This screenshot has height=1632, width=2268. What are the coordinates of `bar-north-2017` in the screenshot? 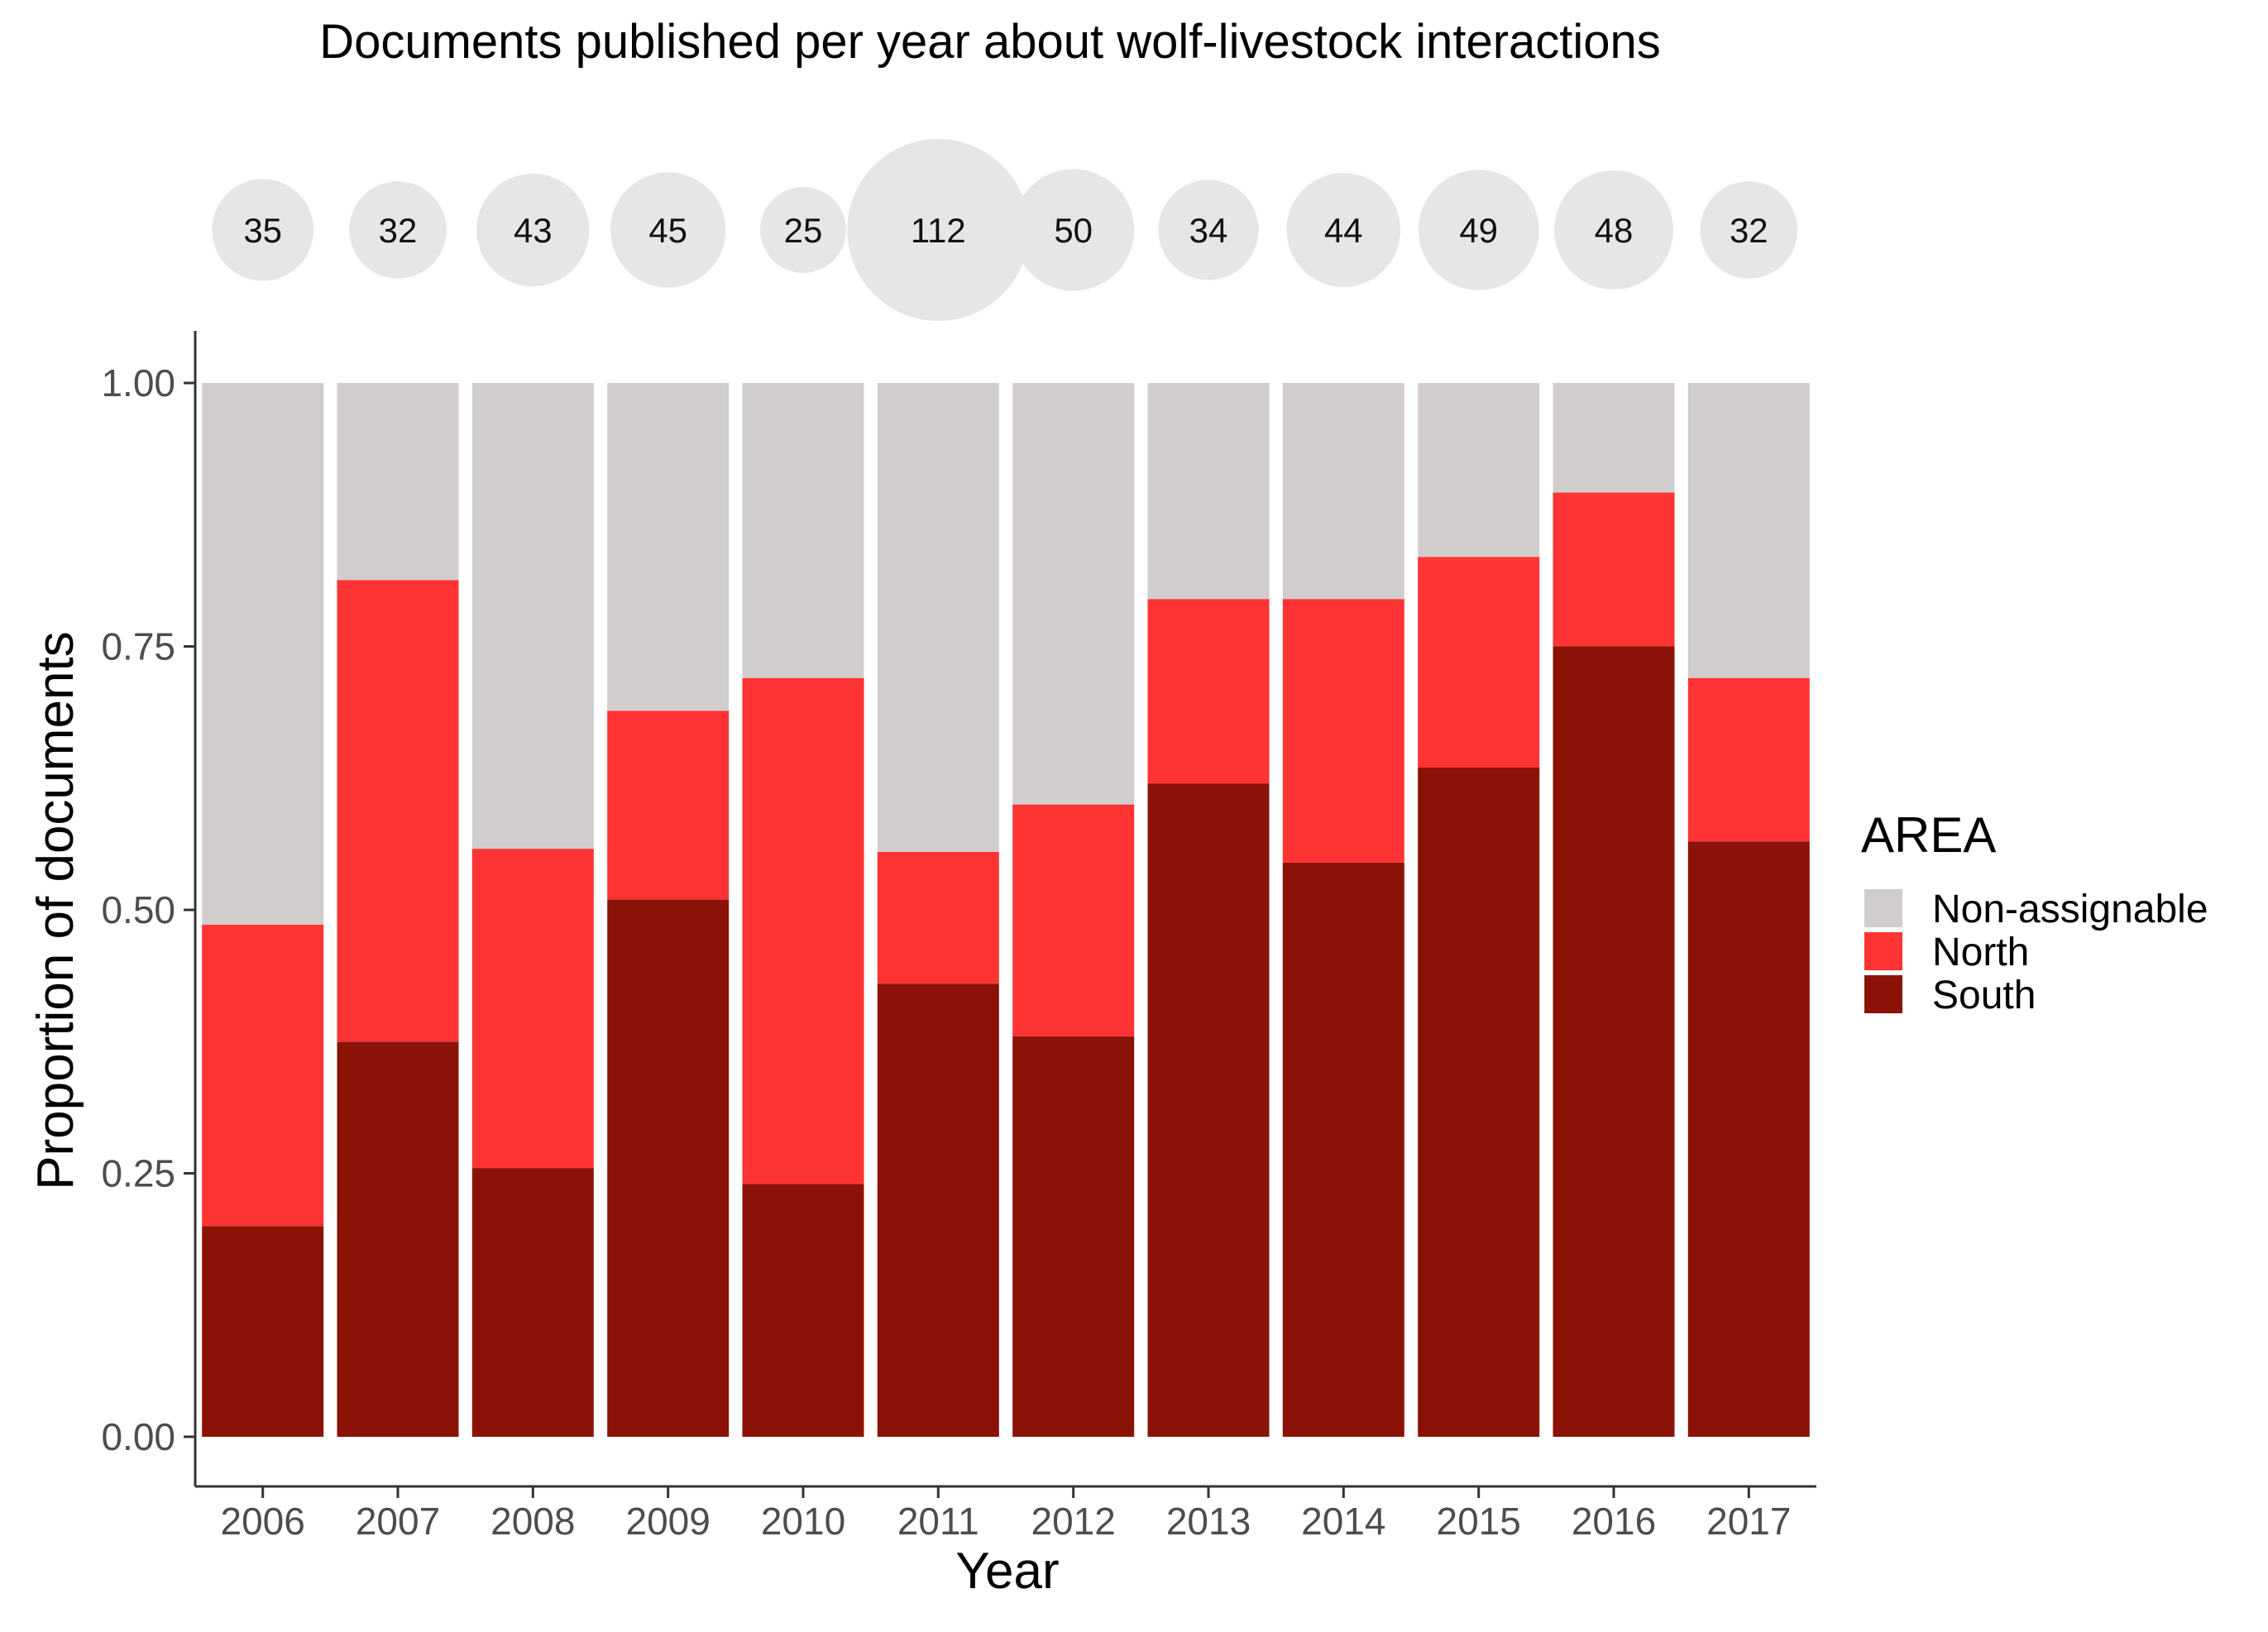 It's located at (1748, 759).